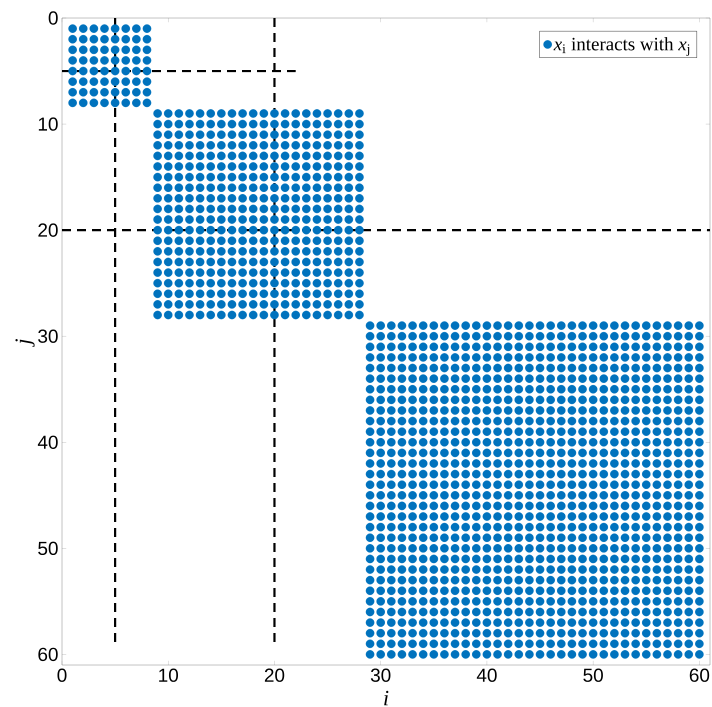 The image size is (712, 707). Describe the element at coordinates (48, 124) in the screenshot. I see `y-tick-label: 10` at that location.